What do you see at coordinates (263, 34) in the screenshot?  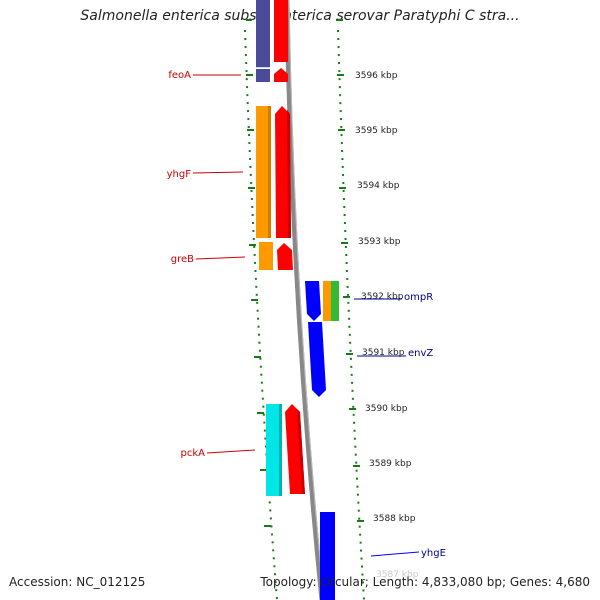 I see `feature-navy-top` at bounding box center [263, 34].